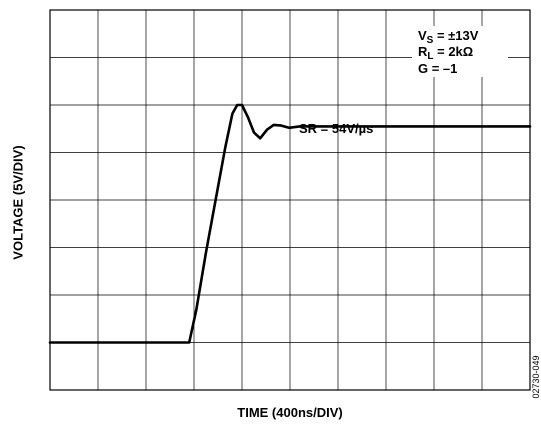 This screenshot has height=427, width=541. What do you see at coordinates (18, 202) in the screenshot?
I see `y-axis-label: VOLTAGE (5V/DIV)` at bounding box center [18, 202].